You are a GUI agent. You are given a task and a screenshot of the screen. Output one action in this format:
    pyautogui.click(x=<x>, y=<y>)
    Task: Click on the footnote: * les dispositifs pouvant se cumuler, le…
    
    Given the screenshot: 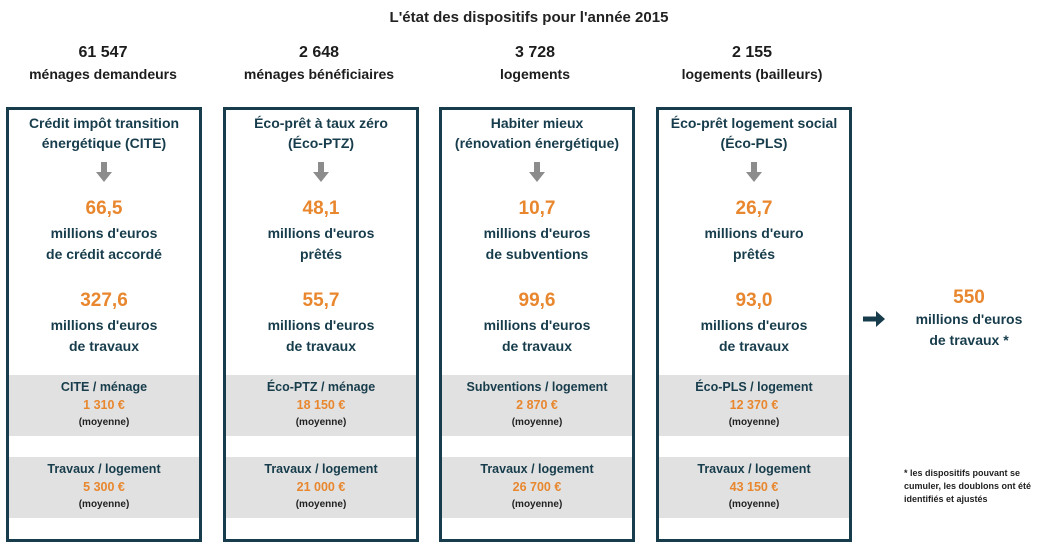 What is the action you would take?
    pyautogui.click(x=968, y=486)
    